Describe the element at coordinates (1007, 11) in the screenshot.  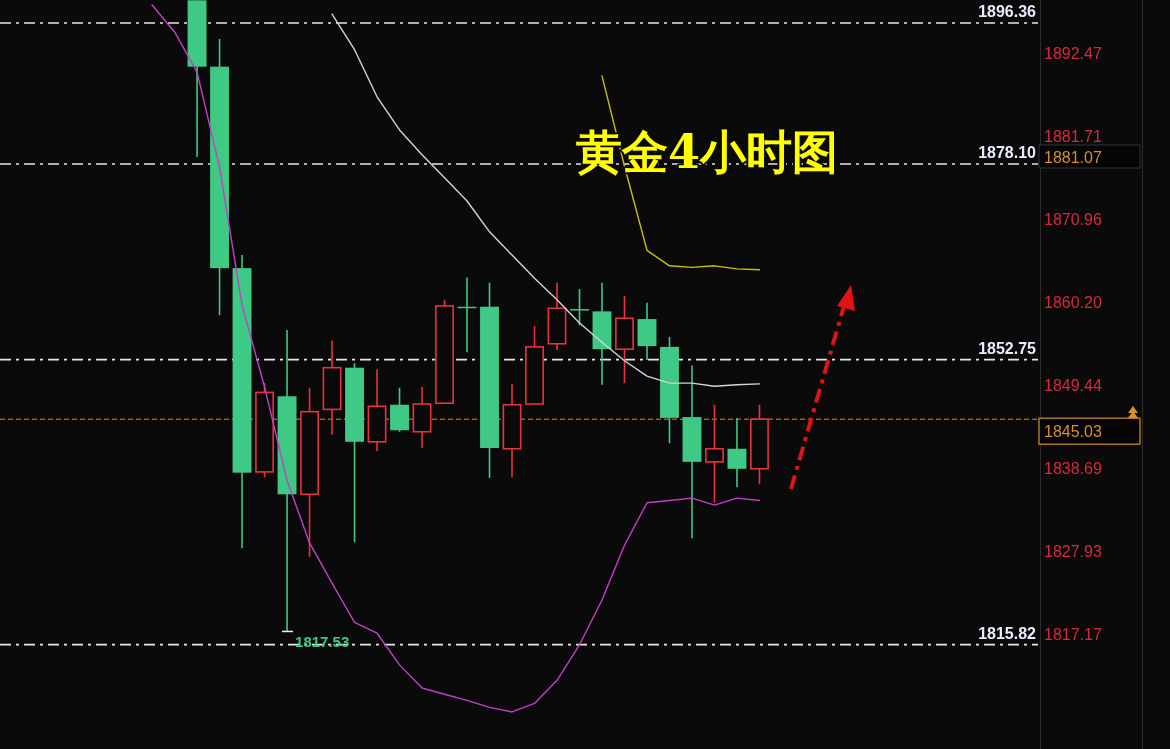
I see `ref-line-label: 1896.36` at that location.